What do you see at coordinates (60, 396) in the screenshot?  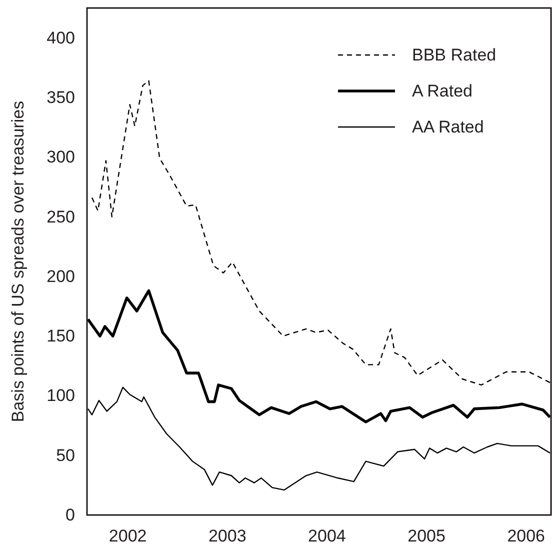 I see `y-tick-label: 100` at bounding box center [60, 396].